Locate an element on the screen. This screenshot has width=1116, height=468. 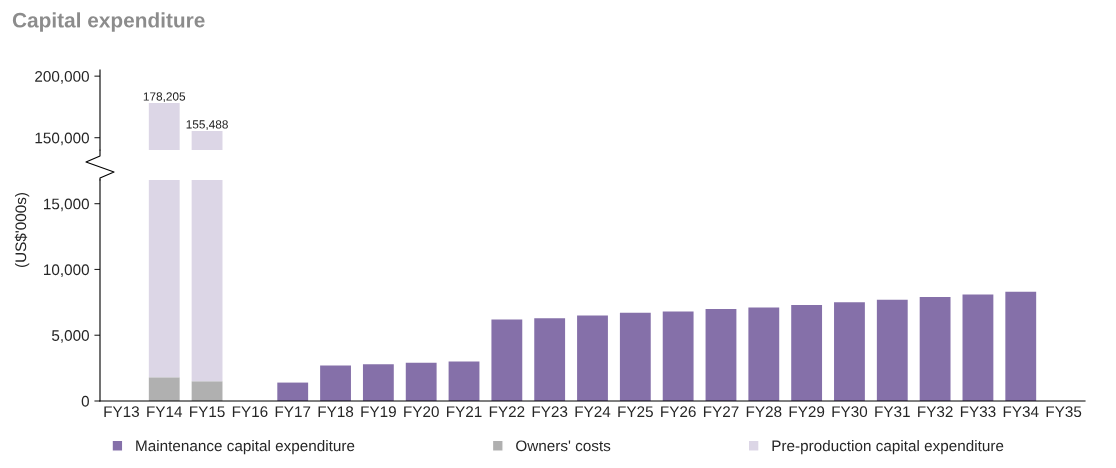
x-tick-label: FY24 is located at coordinates (593, 411).